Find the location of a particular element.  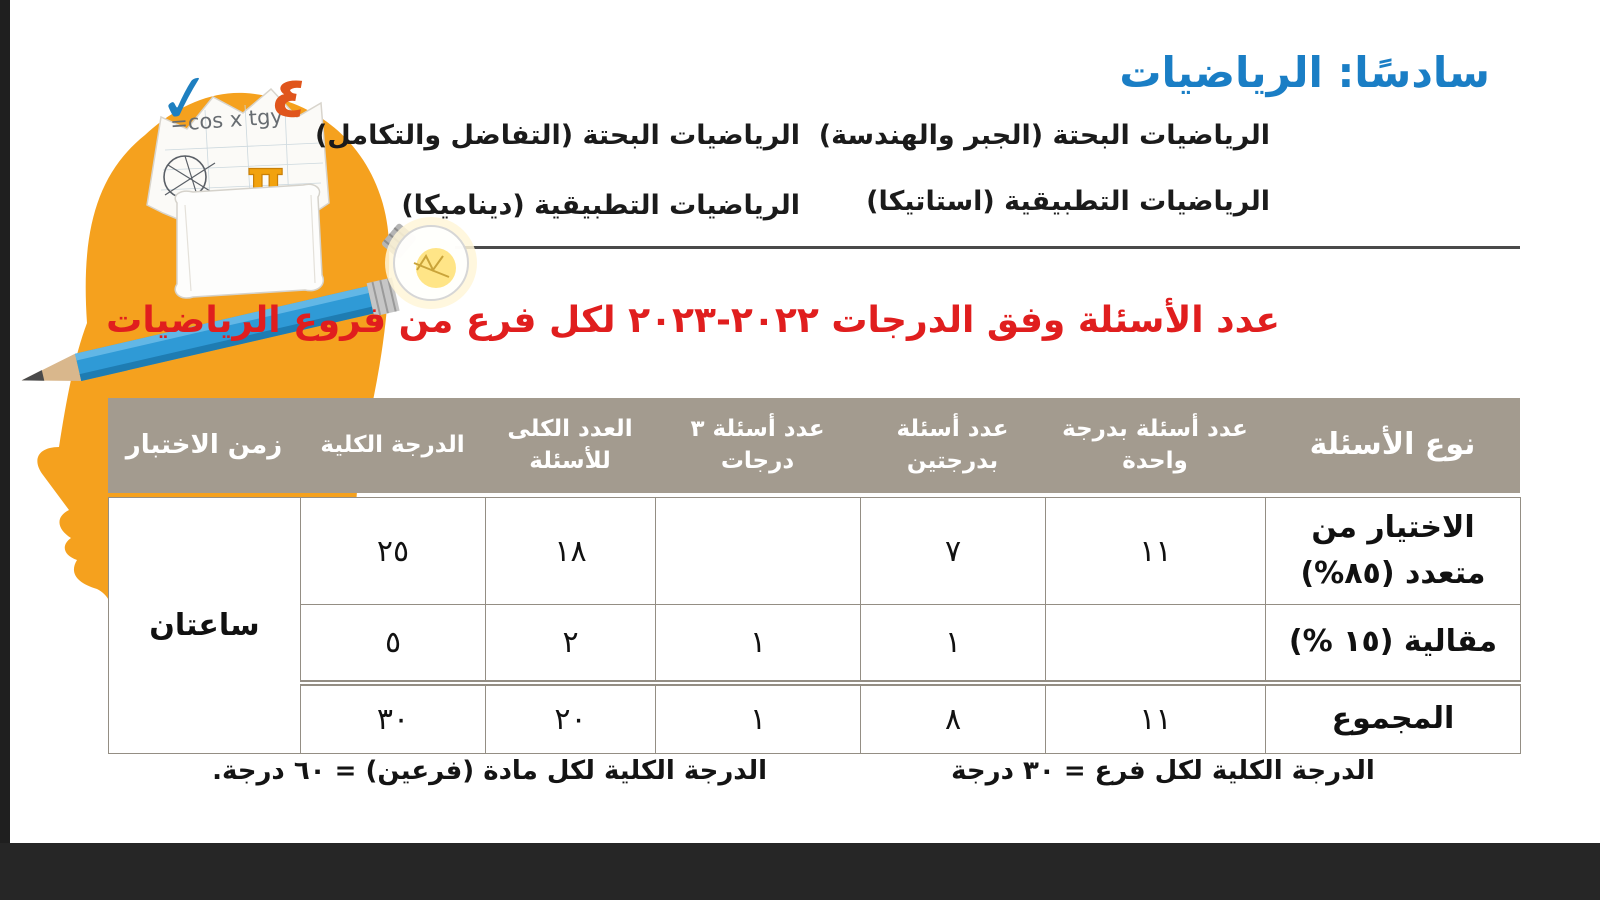

table-row-essay: مقالية (١٥ %) ١ ١ ٢ ٥ is located at coordinates (815, 644).